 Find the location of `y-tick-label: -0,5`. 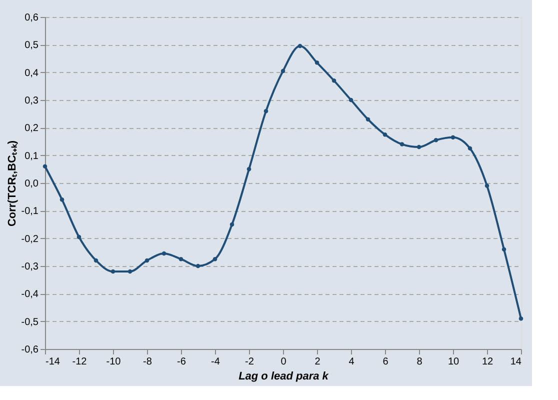

y-tick-label: -0,5 is located at coordinates (30, 322).